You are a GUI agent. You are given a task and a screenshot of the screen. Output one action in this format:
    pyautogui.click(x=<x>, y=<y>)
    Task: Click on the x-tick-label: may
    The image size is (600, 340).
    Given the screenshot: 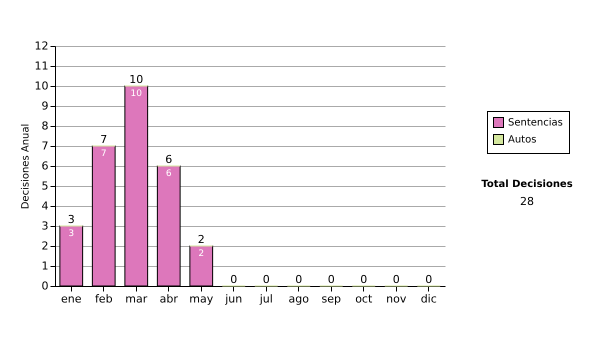 What is the action you would take?
    pyautogui.click(x=201, y=299)
    